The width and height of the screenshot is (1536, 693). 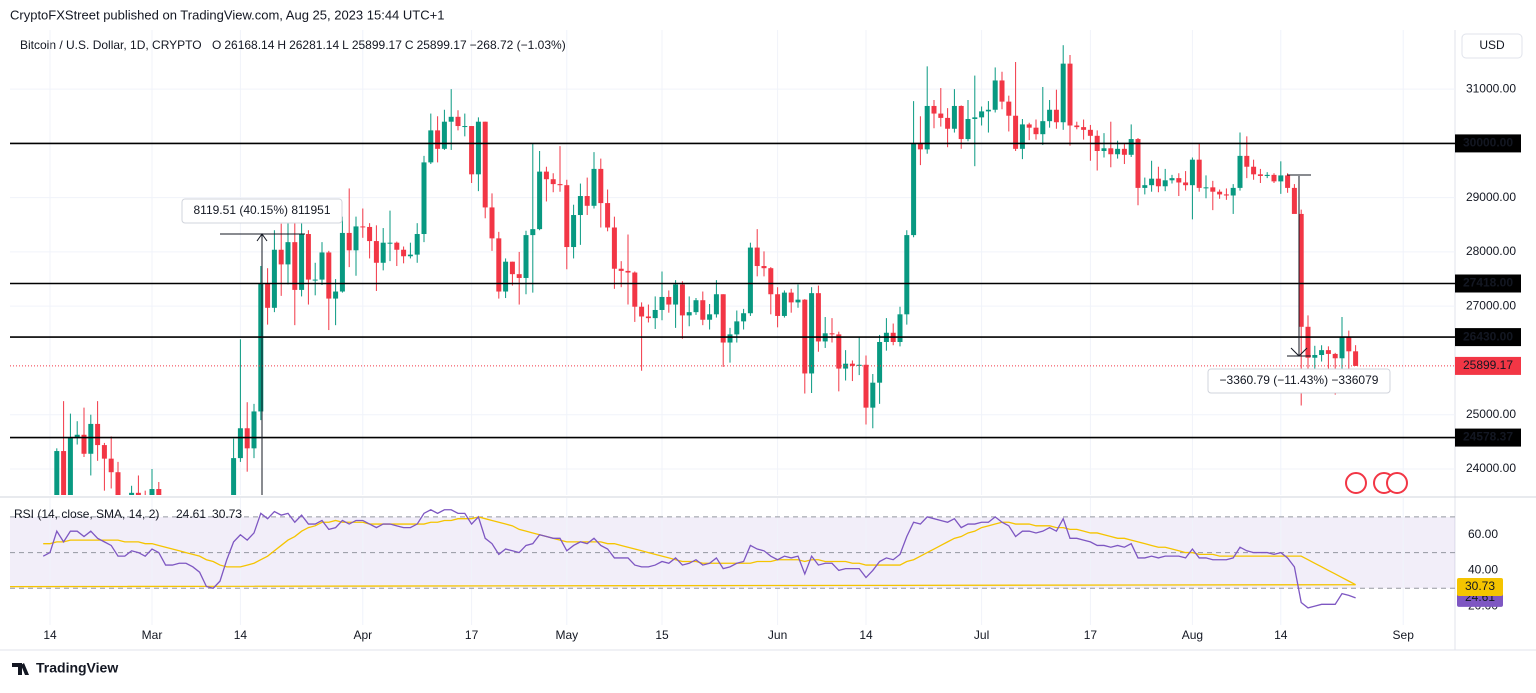 What do you see at coordinates (662, 635) in the screenshot?
I see `x-tick-label: 15` at bounding box center [662, 635].